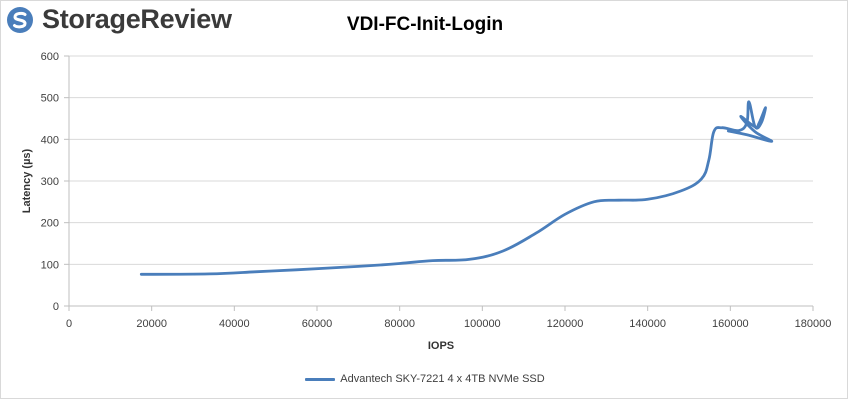 The width and height of the screenshot is (850, 401). Describe the element at coordinates (399, 324) in the screenshot. I see `x-tick-label-80000: 80000` at that location.